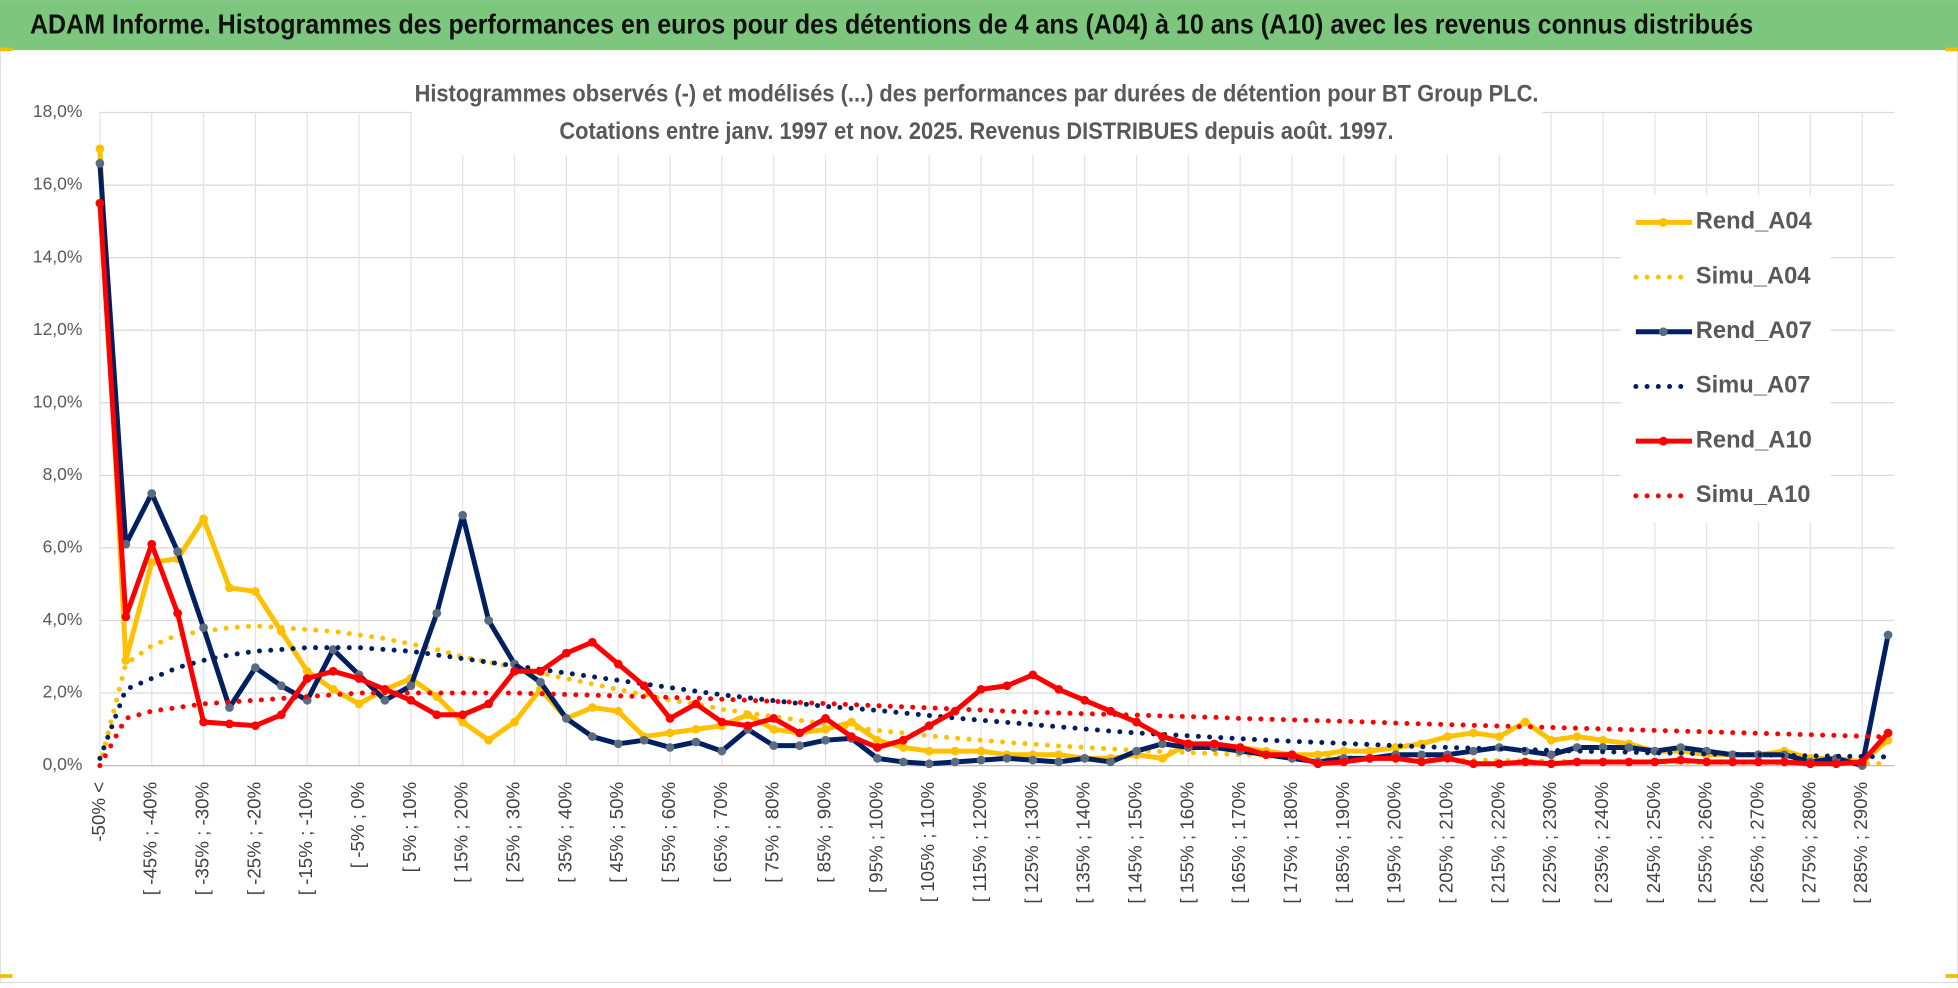 The image size is (1958, 988). What do you see at coordinates (513, 832) in the screenshot?
I see `x-tick-label: [ 25% ; 30%` at bounding box center [513, 832].